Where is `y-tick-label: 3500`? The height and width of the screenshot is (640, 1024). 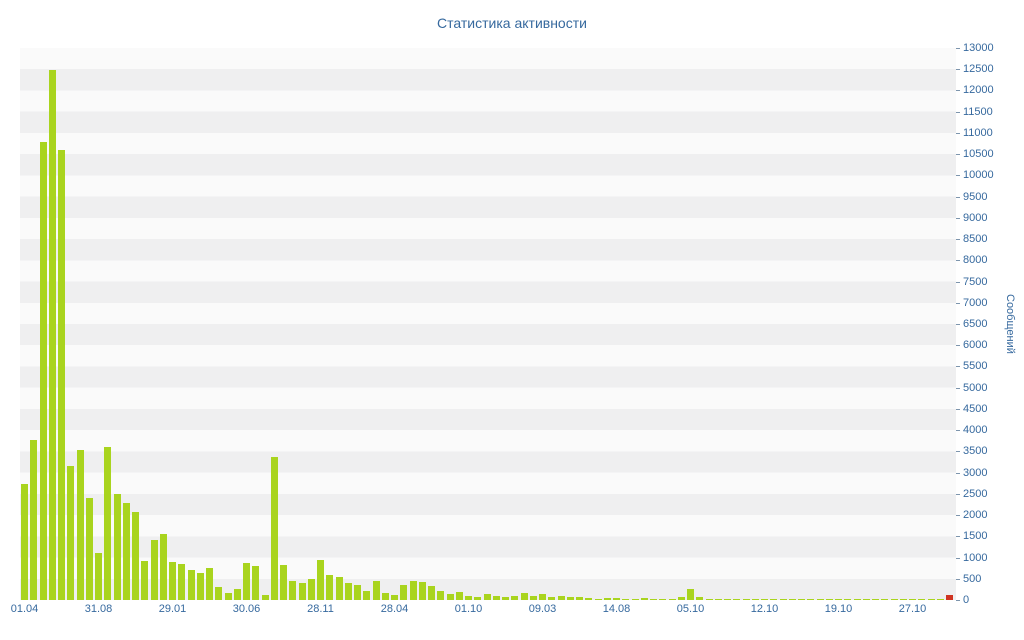 y-tick-label: 3500 is located at coordinates (975, 451).